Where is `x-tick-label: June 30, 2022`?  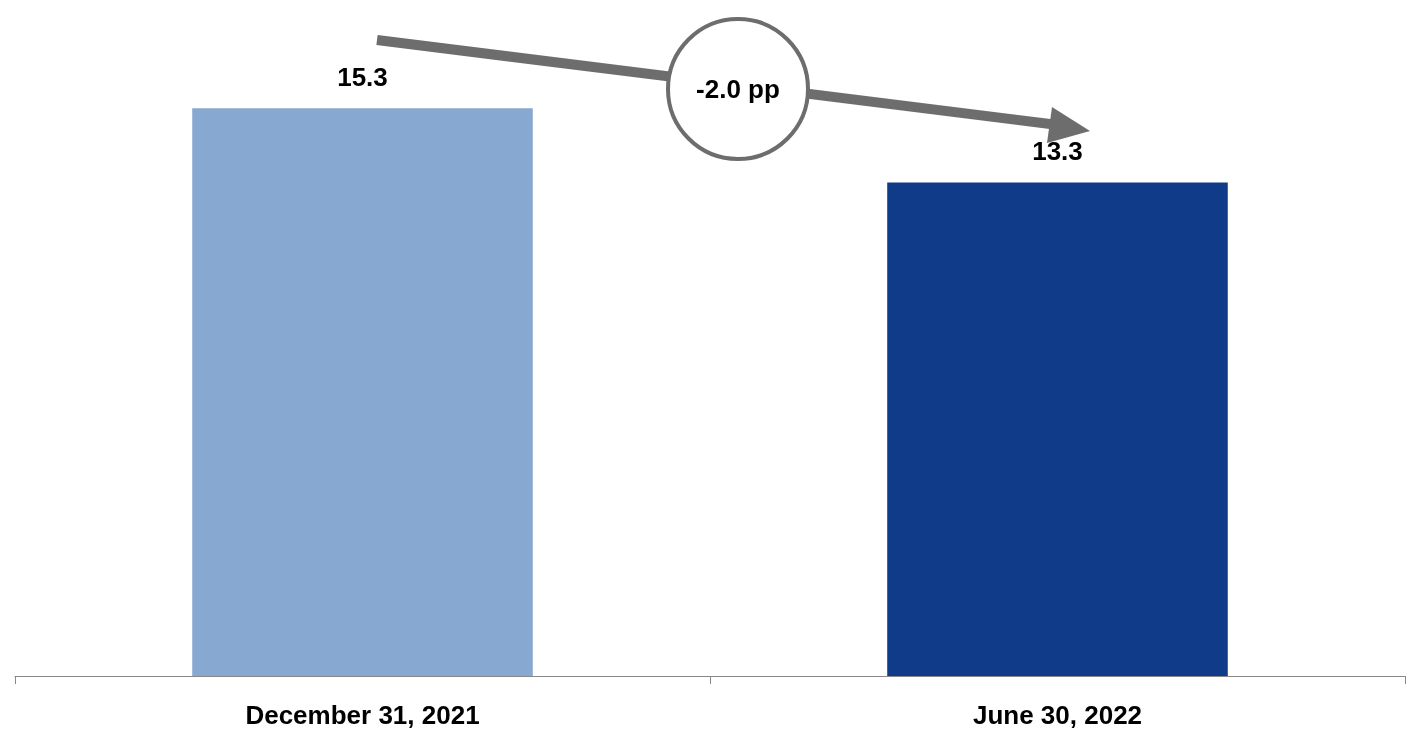
x-tick-label: June 30, 2022 is located at coordinates (1057, 715).